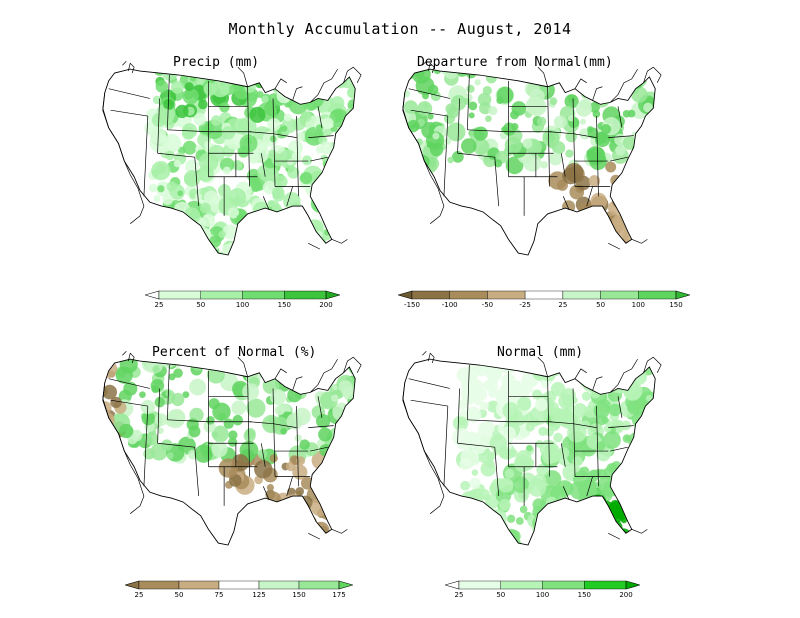  I want to click on legend-tick-label: -100, so click(449, 305).